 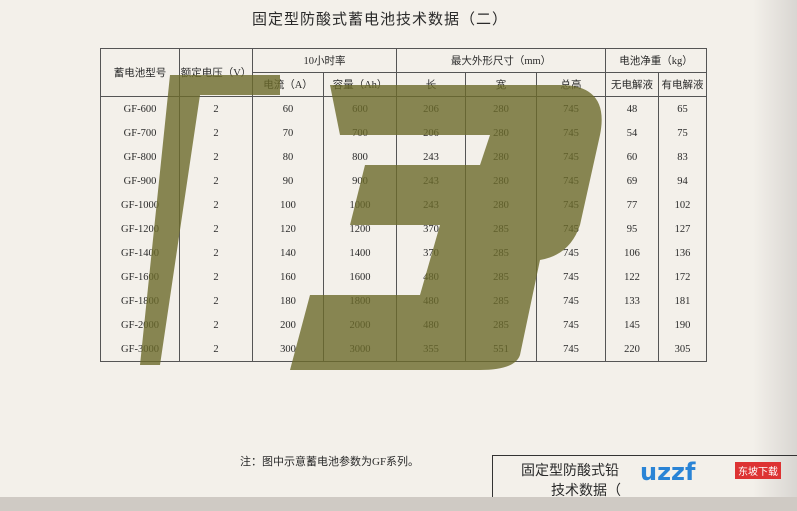 What do you see at coordinates (632, 205) in the screenshot?
I see `table-cell: 77` at bounding box center [632, 205].